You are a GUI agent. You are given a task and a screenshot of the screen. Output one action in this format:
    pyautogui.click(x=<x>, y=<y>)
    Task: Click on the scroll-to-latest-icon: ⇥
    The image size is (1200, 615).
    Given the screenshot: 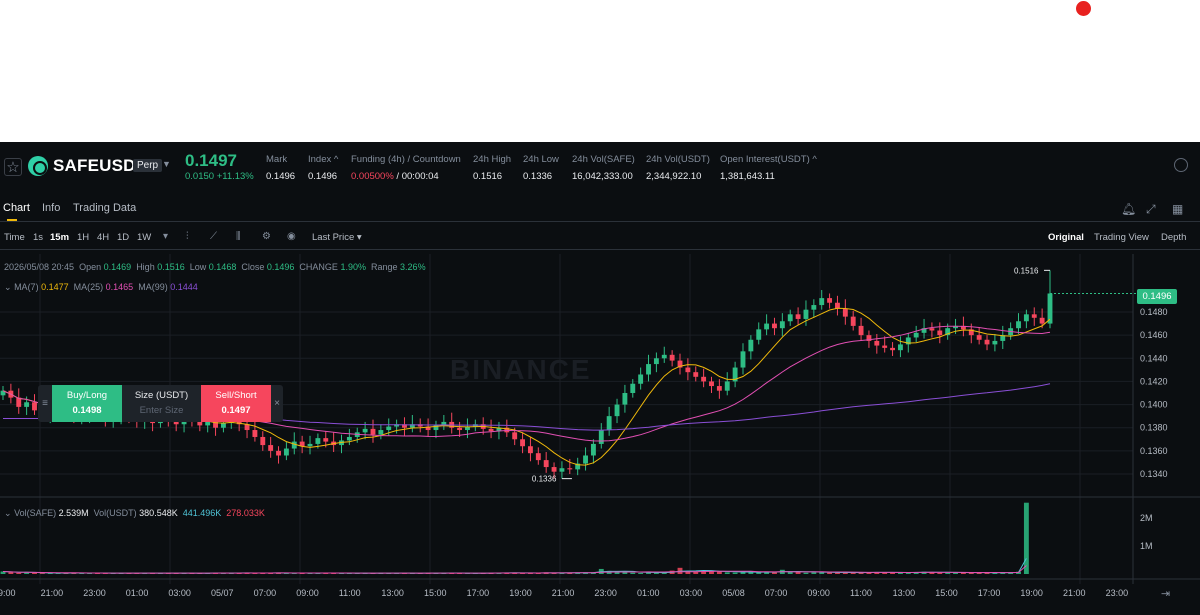 What is the action you would take?
    pyautogui.click(x=1165, y=593)
    